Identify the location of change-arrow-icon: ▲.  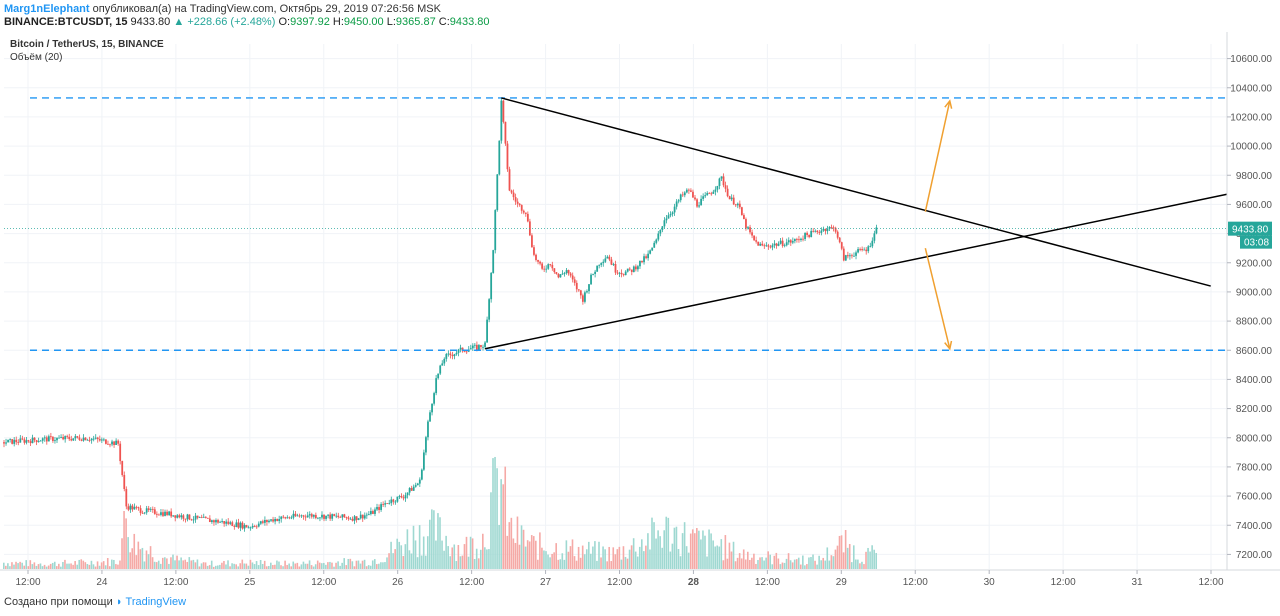
(179, 22).